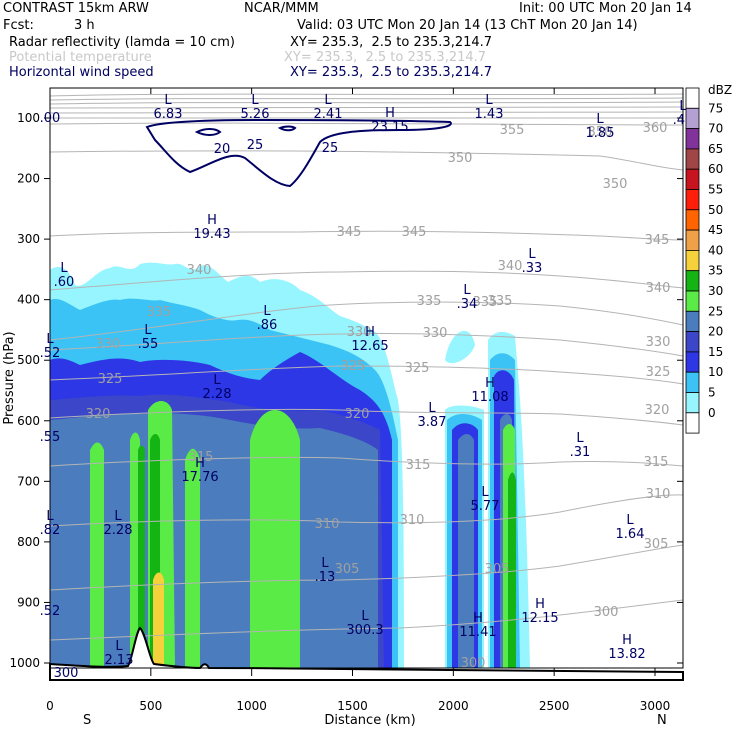 This screenshot has width=740, height=740. I want to click on extremum-kind-7: L, so click(600, 119).